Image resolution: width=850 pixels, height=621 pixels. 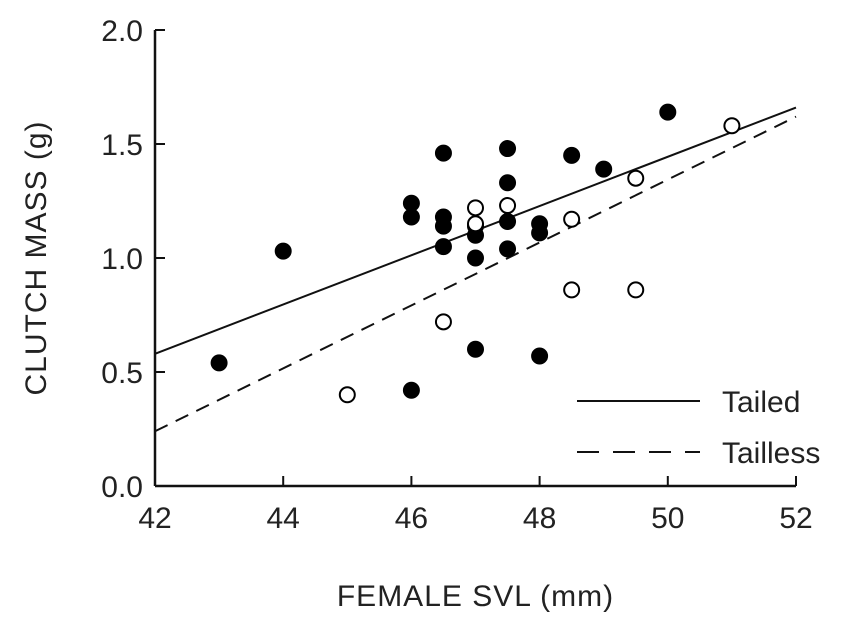 I want to click on x-tick-label: 52, so click(x=795, y=518).